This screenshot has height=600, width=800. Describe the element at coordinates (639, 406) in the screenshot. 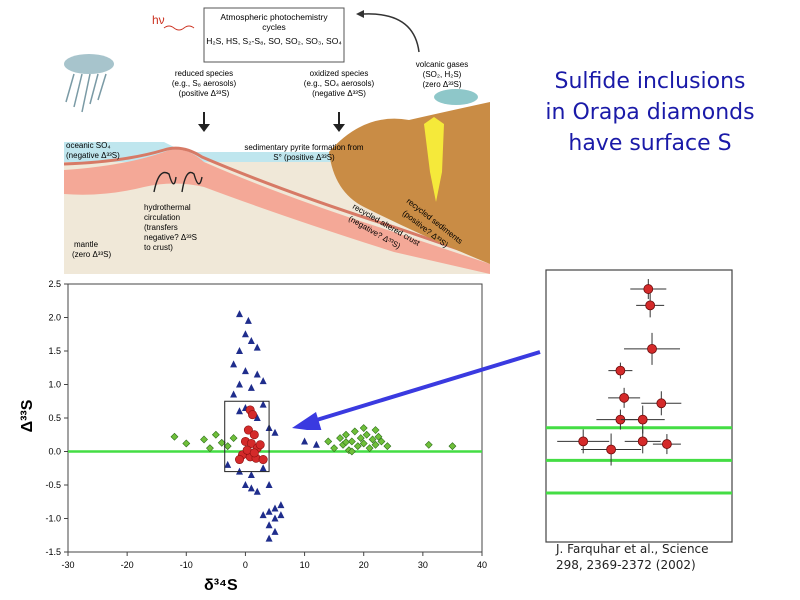

I see `inset-frame` at that location.